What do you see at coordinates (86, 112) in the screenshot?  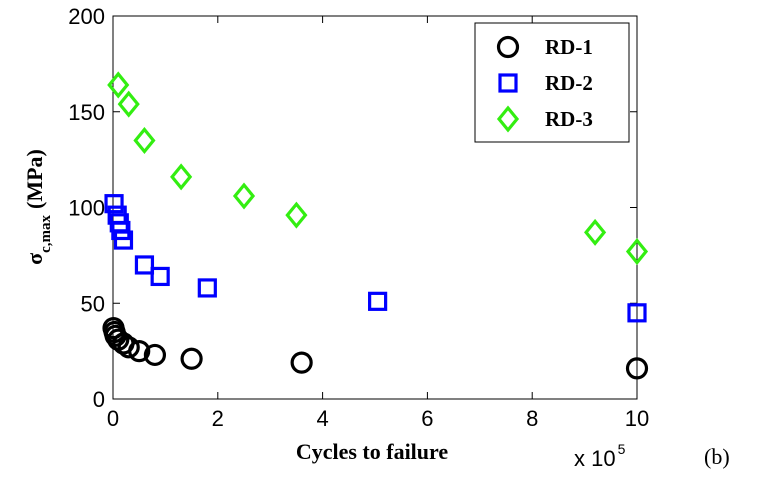 I see `y-tick-label: 150` at bounding box center [86, 112].